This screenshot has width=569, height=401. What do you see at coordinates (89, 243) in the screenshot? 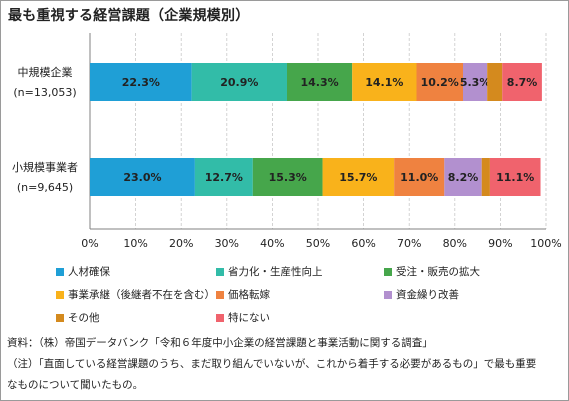
I see `x-tick-label: 0%` at bounding box center [89, 243].